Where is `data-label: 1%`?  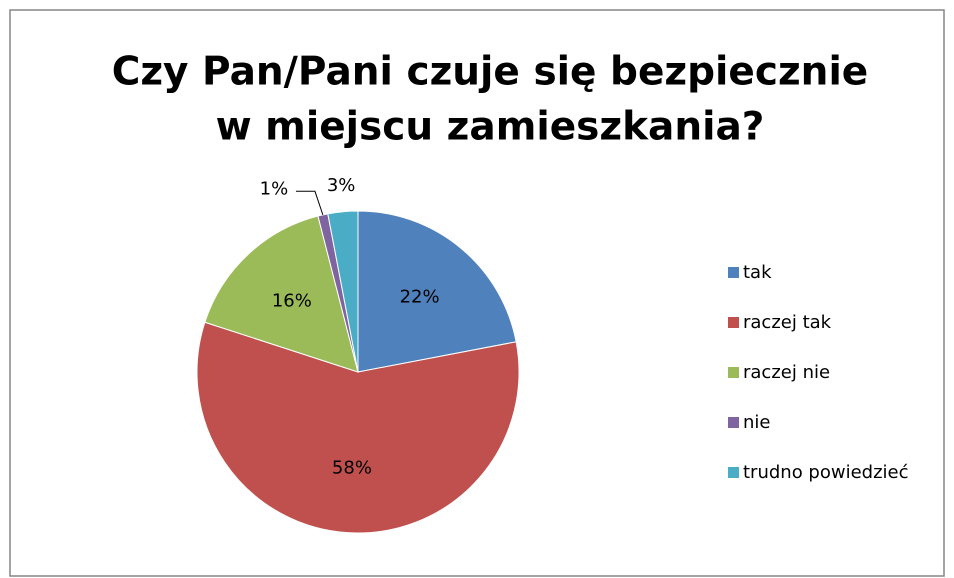
data-label: 1% is located at coordinates (274, 188).